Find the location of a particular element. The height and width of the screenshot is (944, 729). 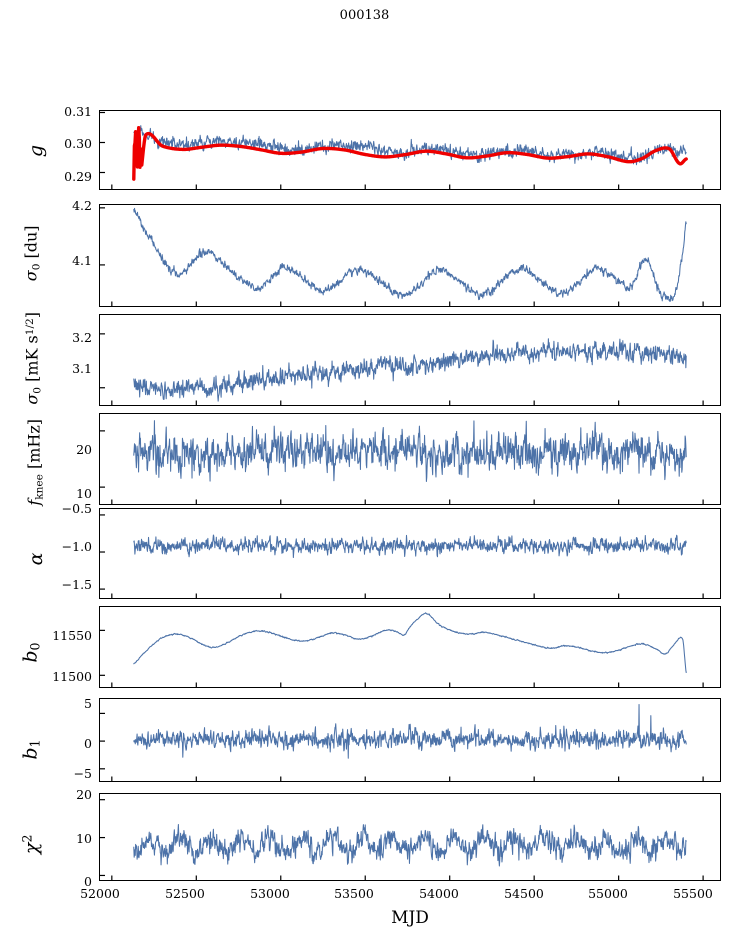

series-line-g-model is located at coordinates (410, 154).